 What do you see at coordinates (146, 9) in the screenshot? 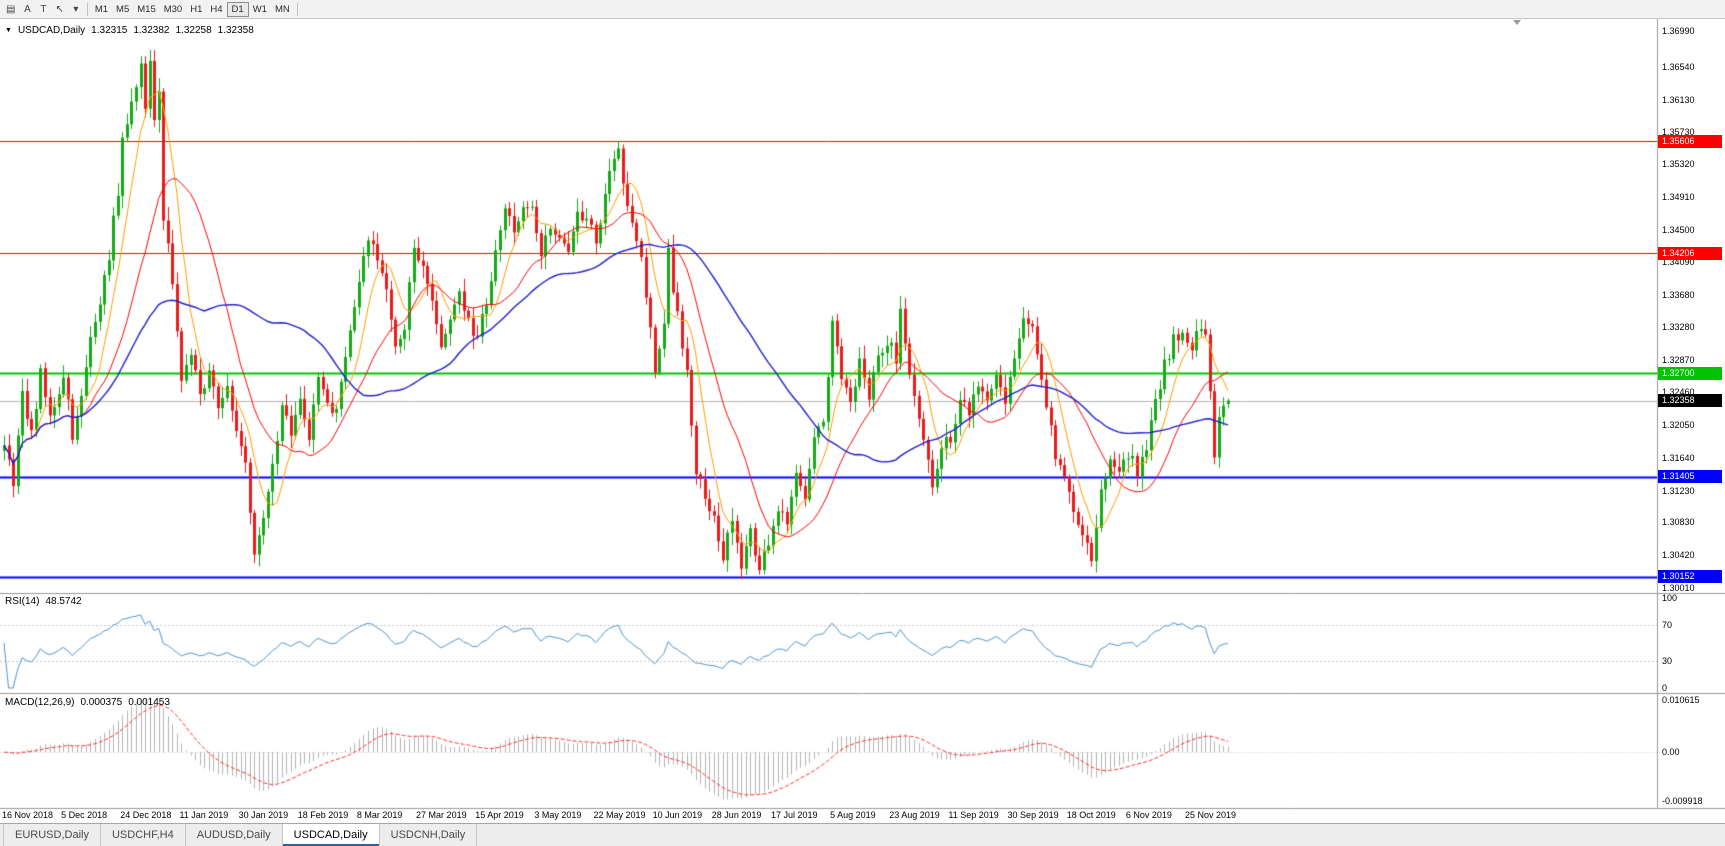
I see `timeframe-m15-button: M15` at bounding box center [146, 9].